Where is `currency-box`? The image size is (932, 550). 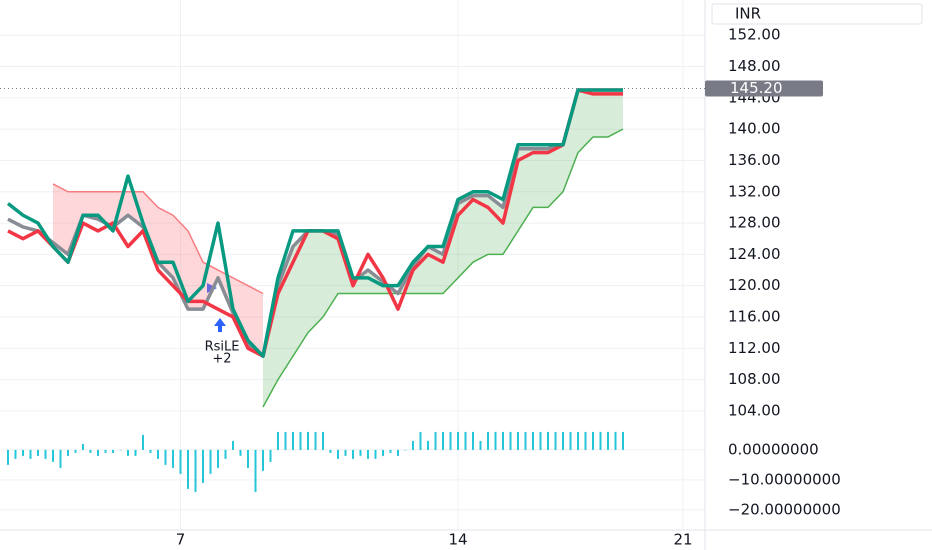
currency-box is located at coordinates (817, 14).